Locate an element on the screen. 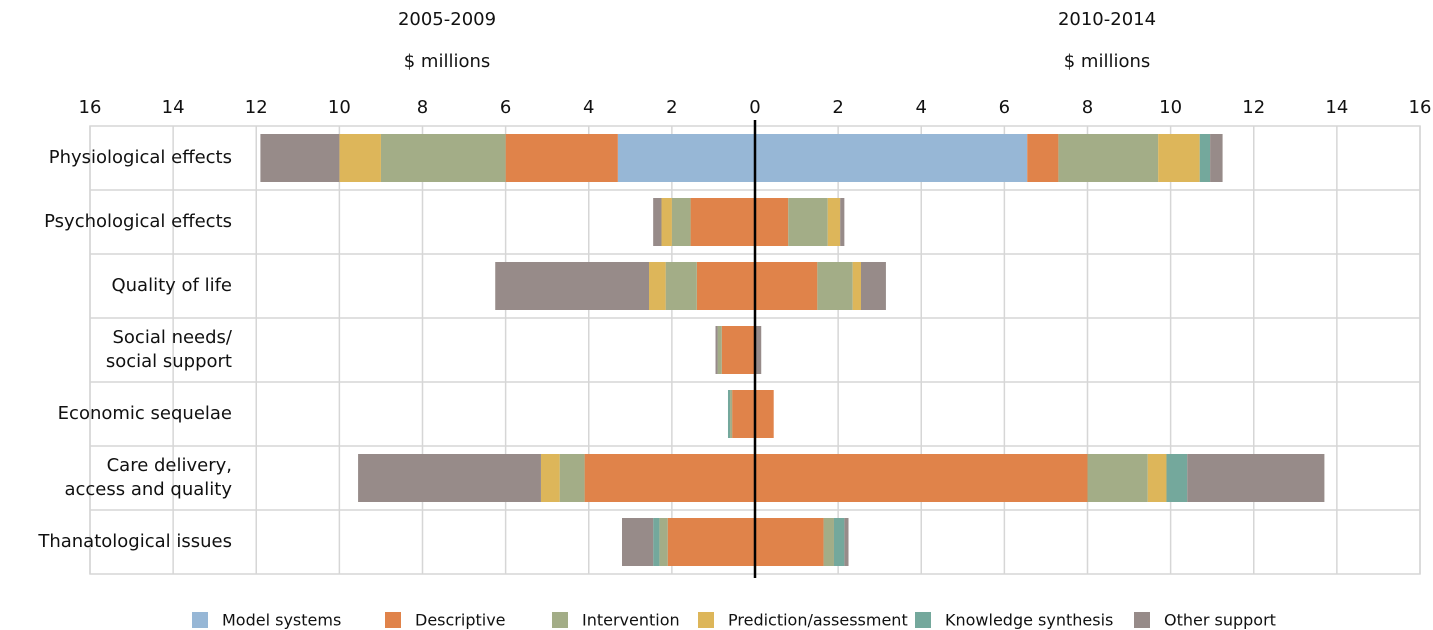 The height and width of the screenshot is (630, 1433). category-label: Economic sequelae is located at coordinates (145, 413).